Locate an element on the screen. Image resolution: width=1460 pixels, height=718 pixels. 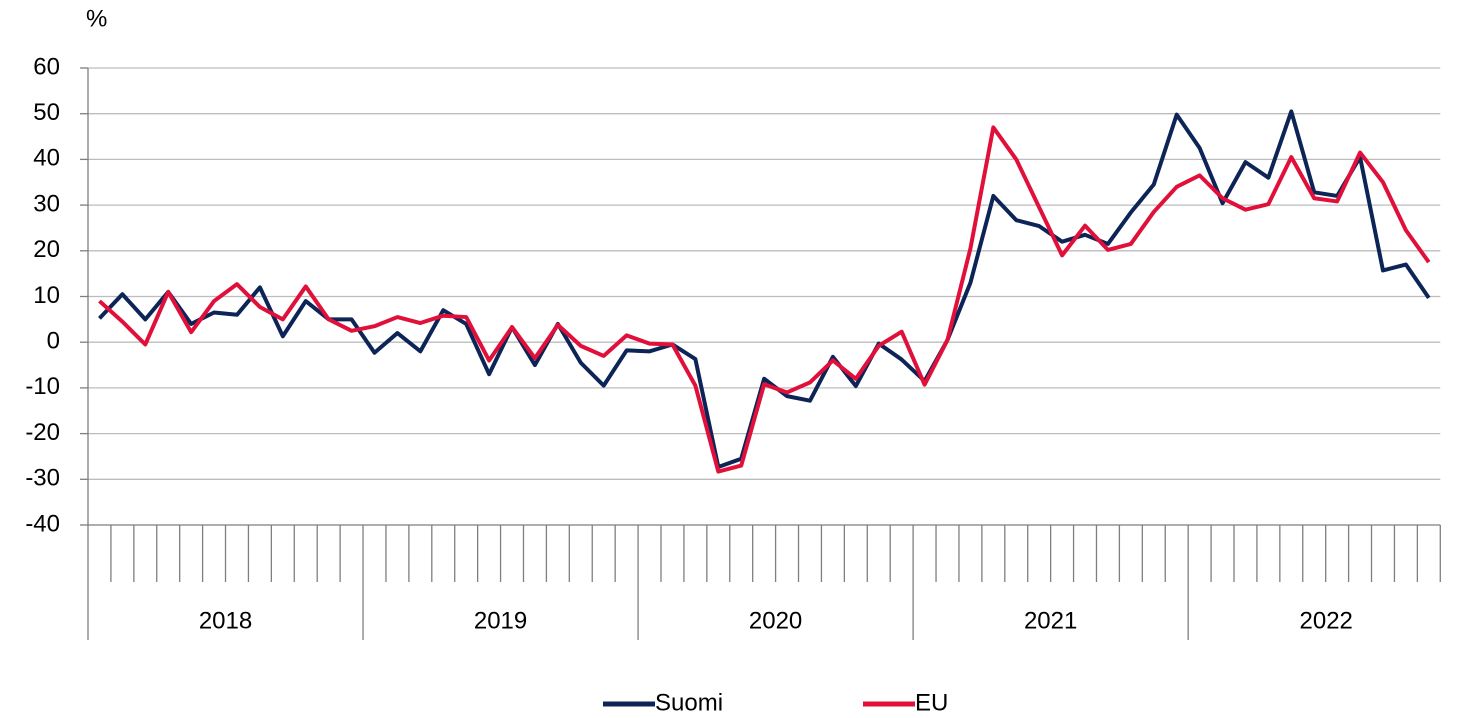
y-tick-label: 30 is located at coordinates (46, 203).